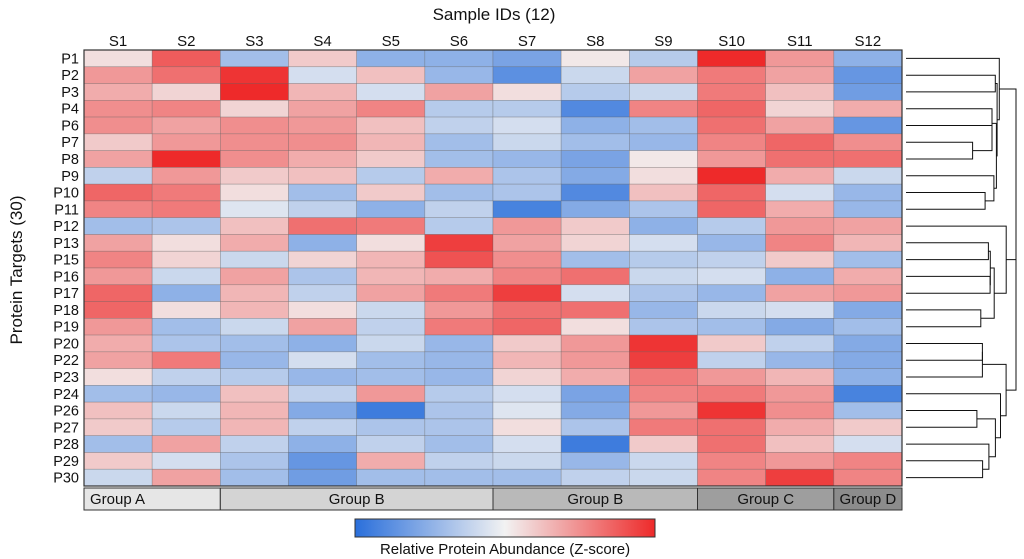 This screenshot has width=1024, height=559. I want to click on heatmap-cell-P17-S2, so click(186, 293).